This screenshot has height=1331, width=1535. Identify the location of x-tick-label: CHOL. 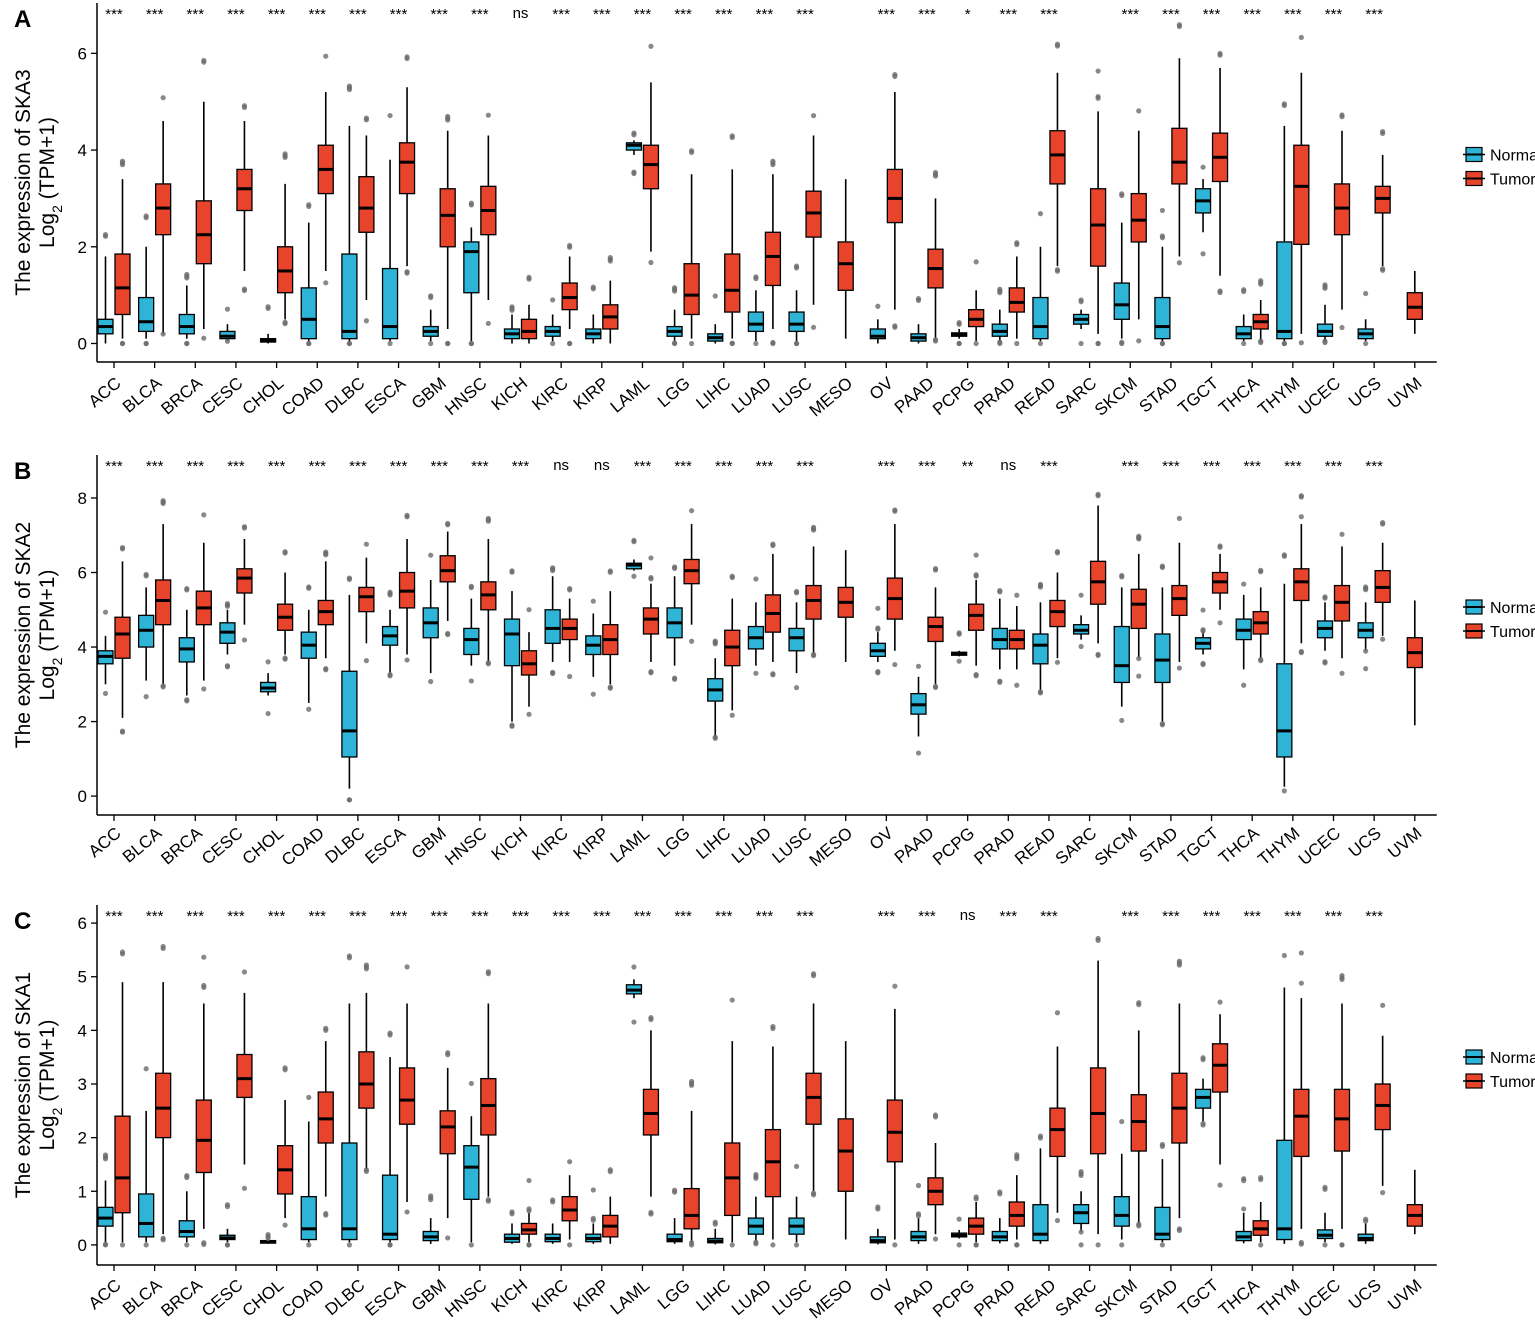
(263, 1298).